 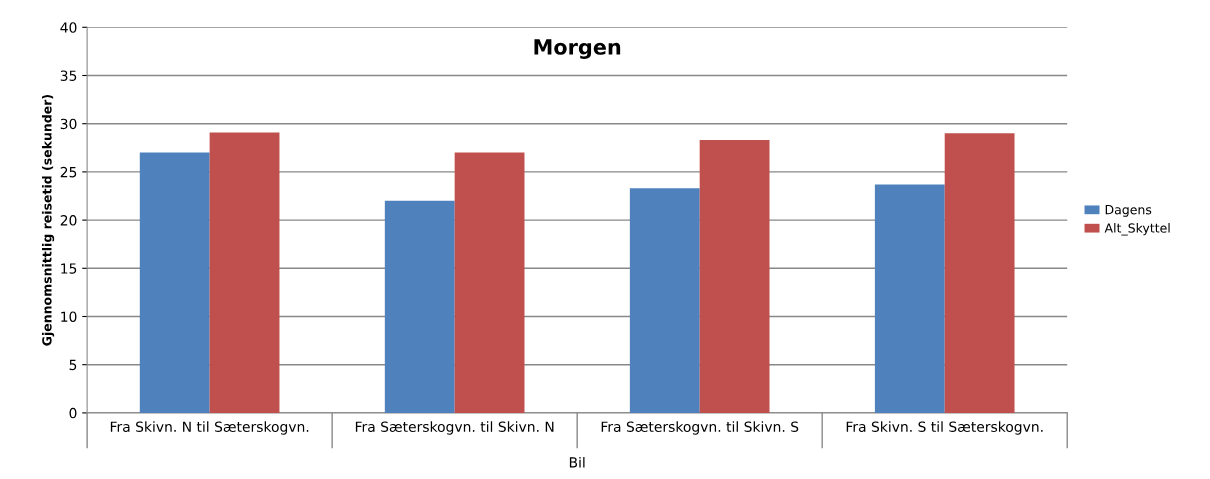 What do you see at coordinates (68, 220) in the screenshot?
I see `y-tick-label: 20` at bounding box center [68, 220].